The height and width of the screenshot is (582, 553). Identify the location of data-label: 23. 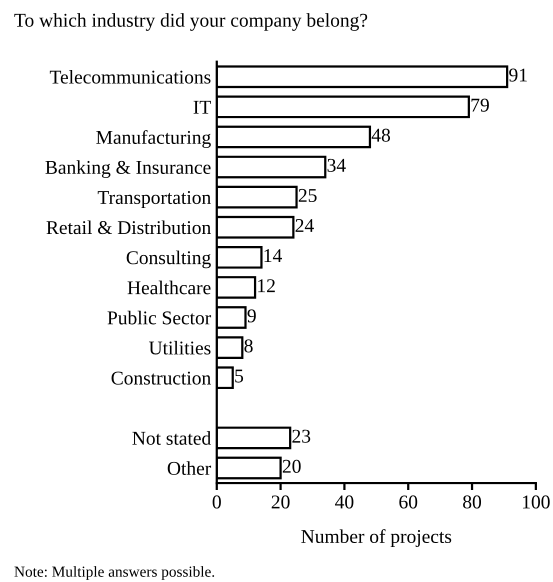
(301, 436).